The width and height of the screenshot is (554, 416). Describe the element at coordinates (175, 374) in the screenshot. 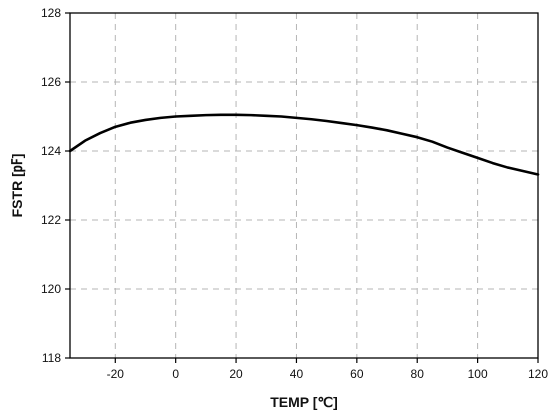

I see `x-tick-label: 0` at that location.